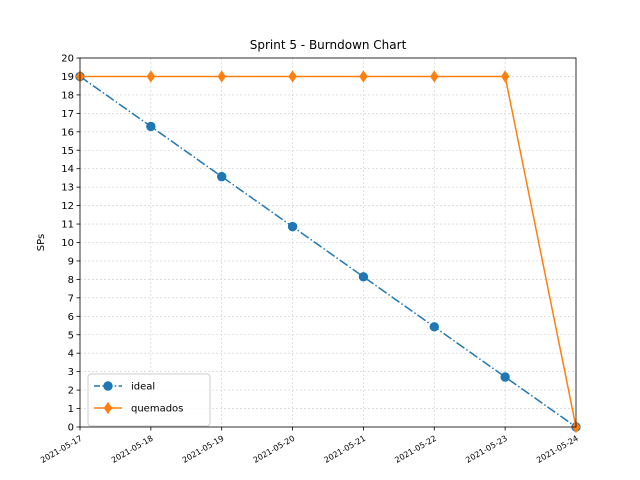  I want to click on y-tick-label: 15, so click(67, 151).